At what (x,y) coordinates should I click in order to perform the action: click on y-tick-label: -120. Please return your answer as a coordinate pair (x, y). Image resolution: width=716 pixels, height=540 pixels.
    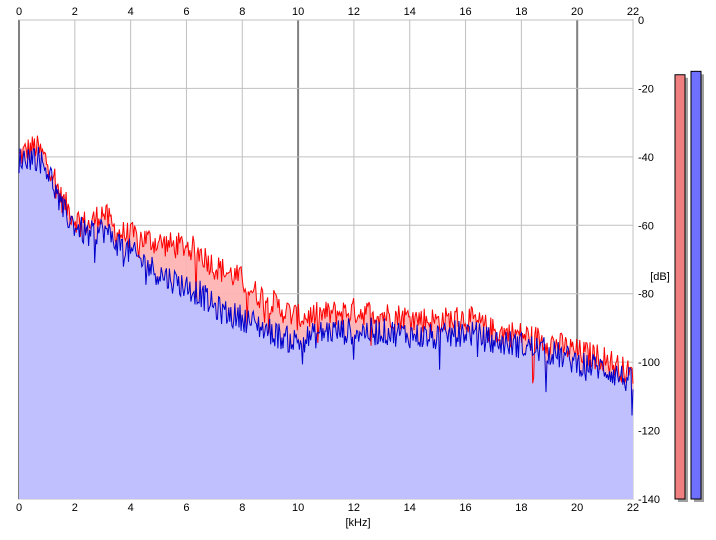
    Looking at the image, I should click on (649, 432).